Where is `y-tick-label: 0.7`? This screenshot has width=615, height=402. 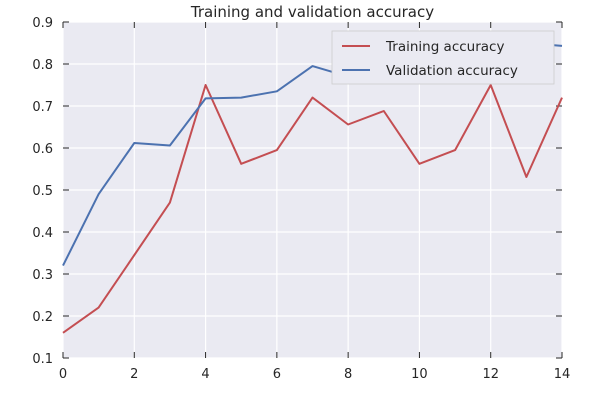 y-tick-label: 0.7 is located at coordinates (42, 107).